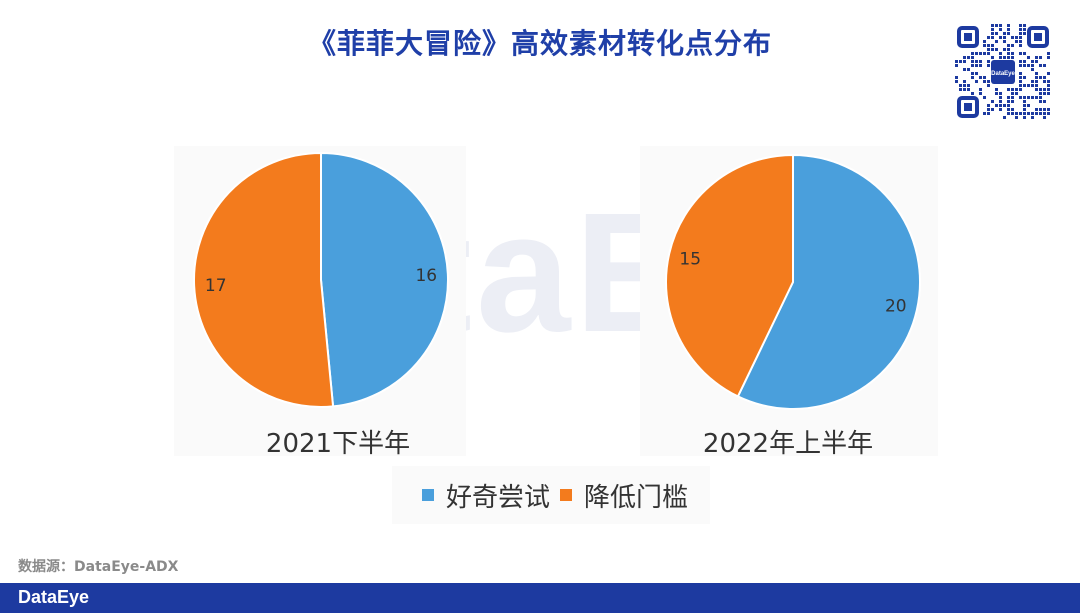  What do you see at coordinates (788, 444) in the screenshot?
I see `pie-title-2022h1: 2022年上半年` at bounding box center [788, 444].